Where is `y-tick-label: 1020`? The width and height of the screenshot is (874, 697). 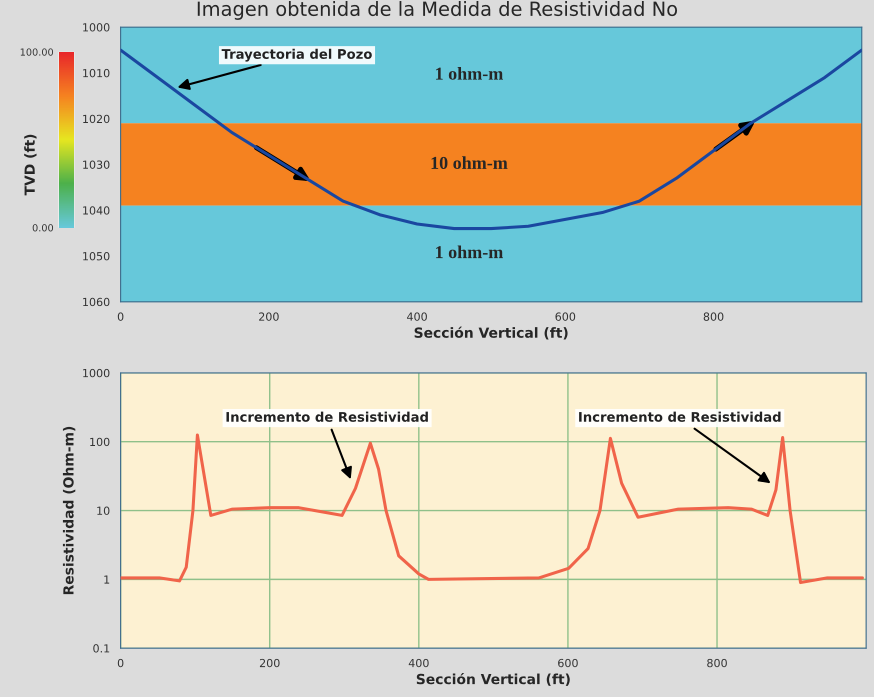 y-tick-label: 1020 is located at coordinates (96, 119).